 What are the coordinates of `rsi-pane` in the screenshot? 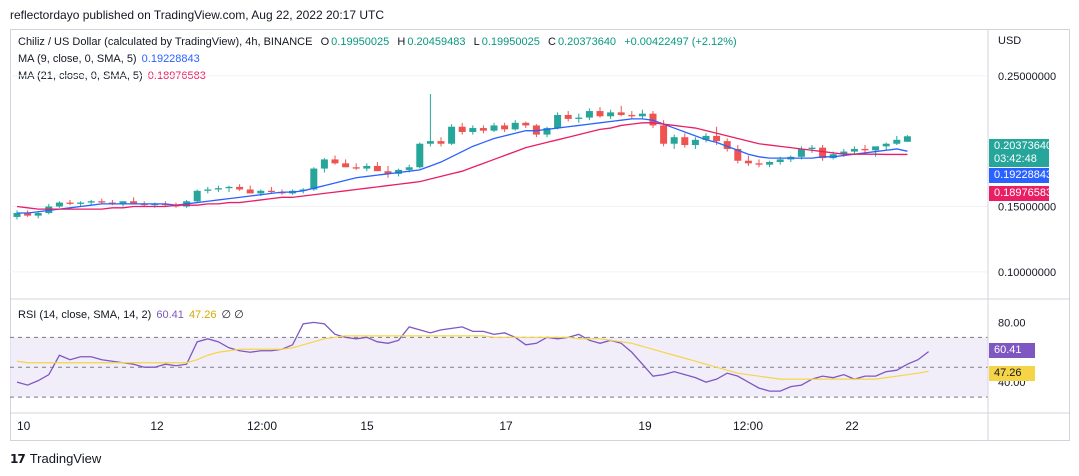 It's located at (499, 359).